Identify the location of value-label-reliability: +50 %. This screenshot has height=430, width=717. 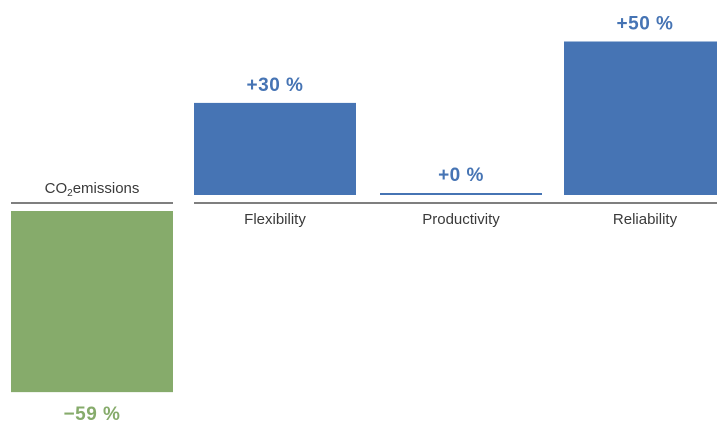
(645, 24).